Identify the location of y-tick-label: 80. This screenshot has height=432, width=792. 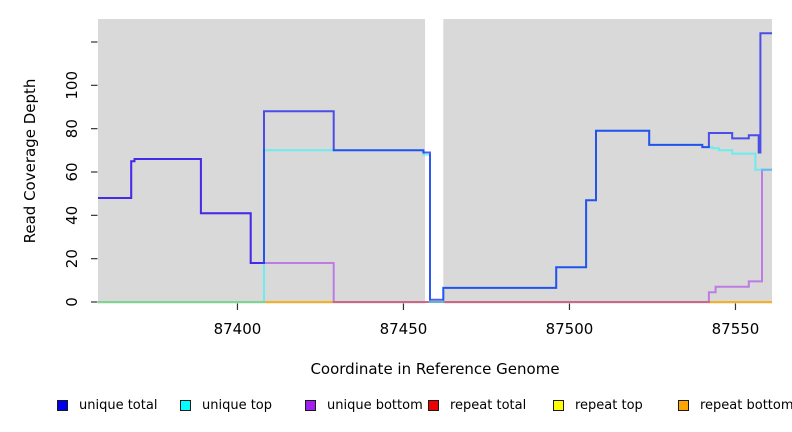
(72, 128).